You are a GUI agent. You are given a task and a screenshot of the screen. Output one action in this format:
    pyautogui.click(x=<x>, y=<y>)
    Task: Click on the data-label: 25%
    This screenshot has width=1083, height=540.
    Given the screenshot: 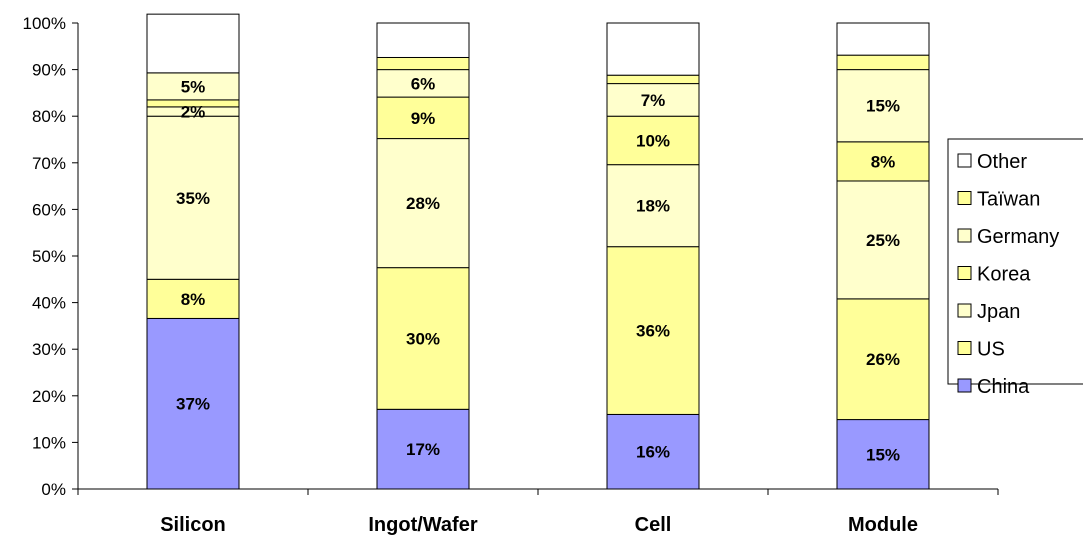 What is the action you would take?
    pyautogui.click(x=883, y=240)
    